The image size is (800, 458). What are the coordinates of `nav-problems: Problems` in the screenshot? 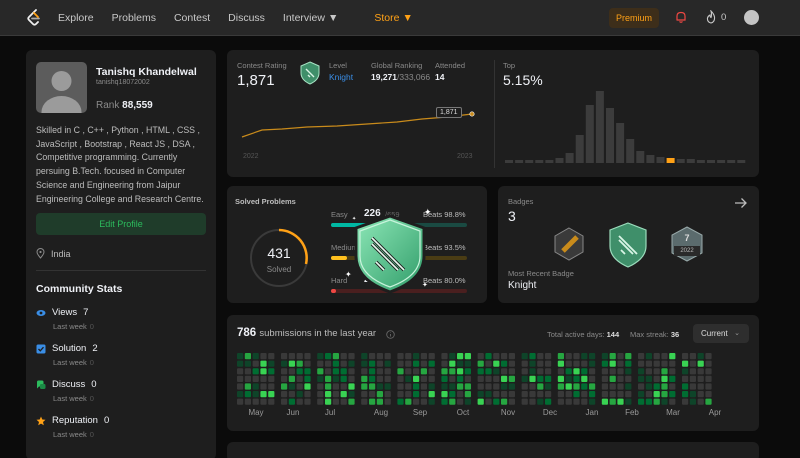 It's located at (133, 18).